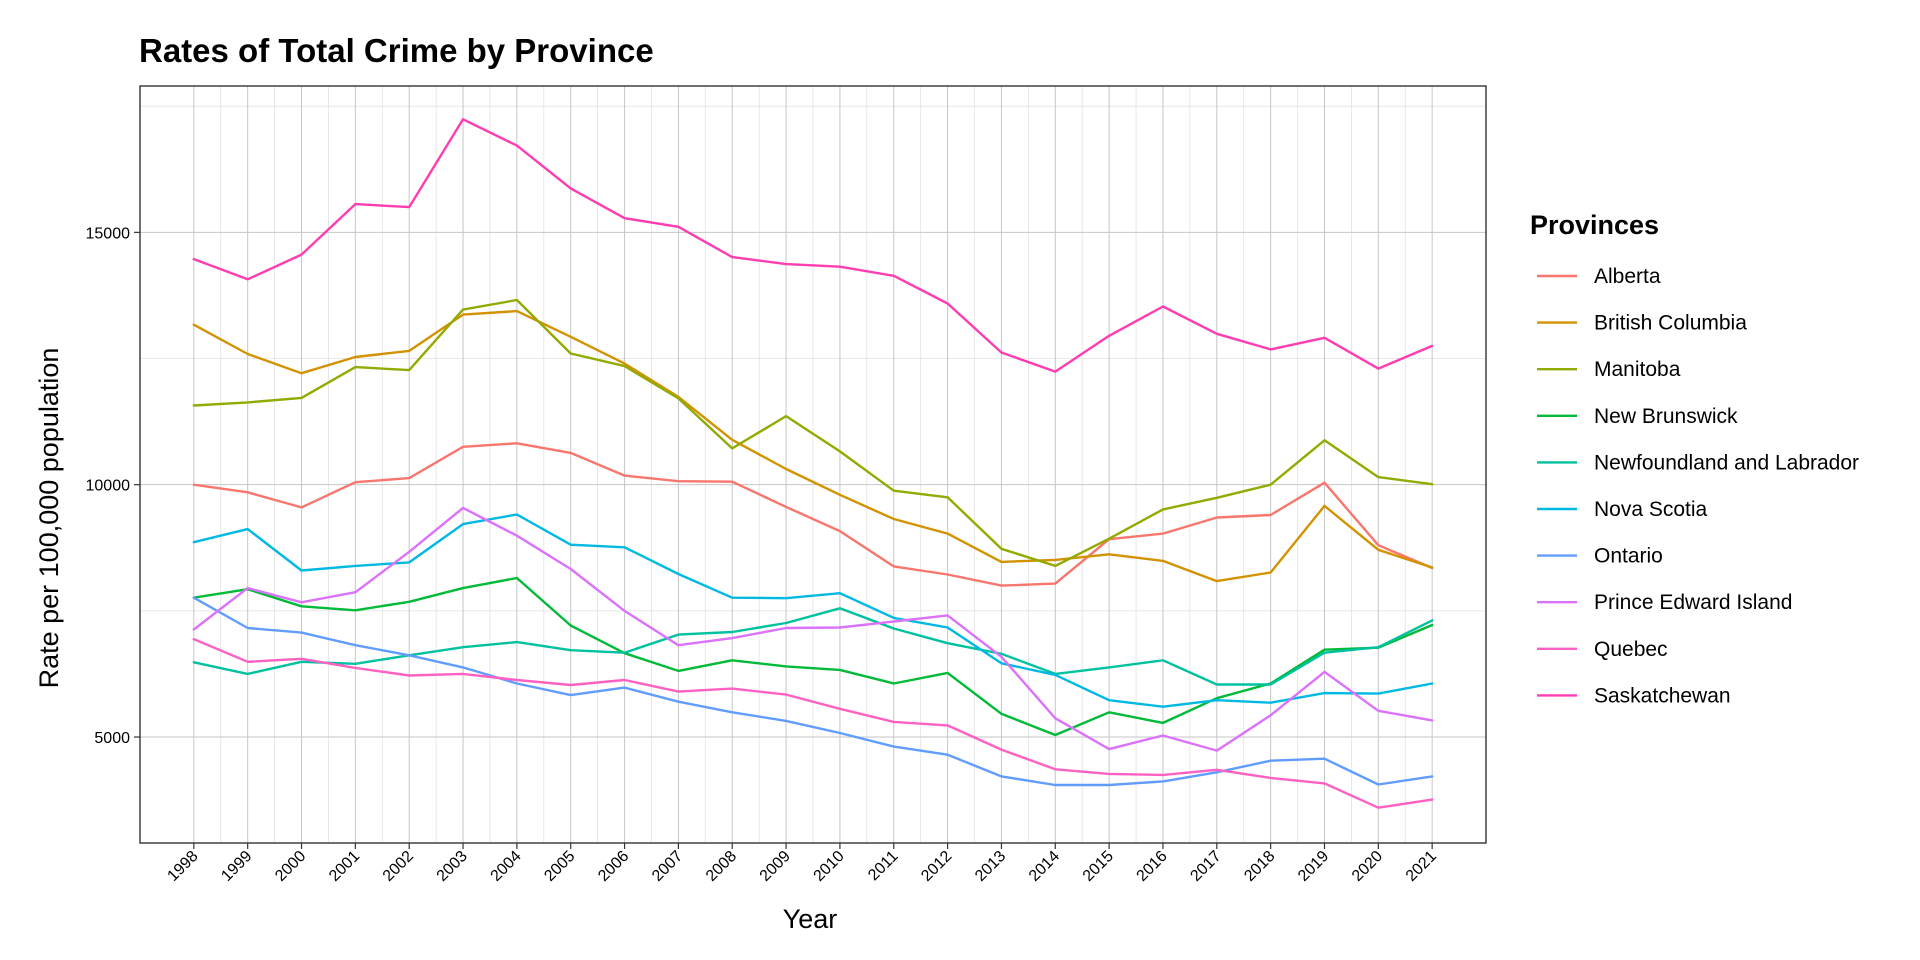  Describe the element at coordinates (883, 866) in the screenshot. I see `x-tick-label: 2011` at that location.